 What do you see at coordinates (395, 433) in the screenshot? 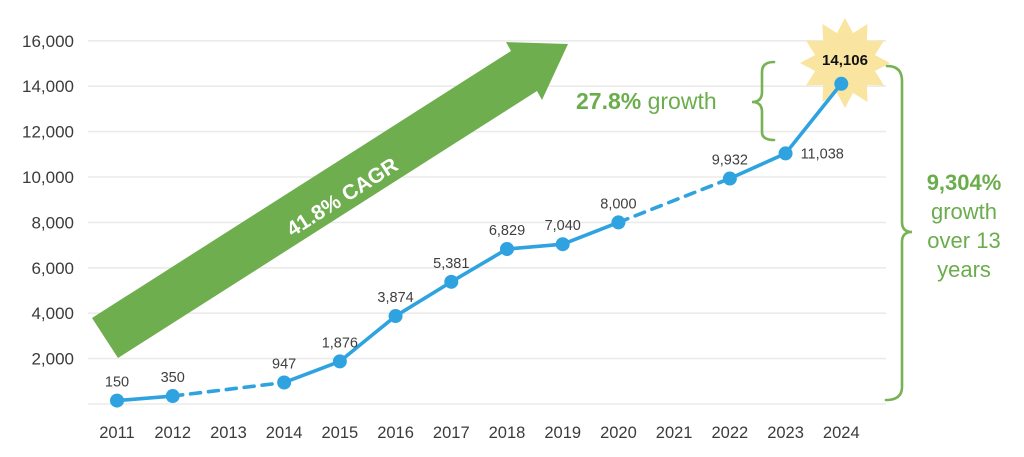
I see `x-tick-label: 2016` at bounding box center [395, 433].